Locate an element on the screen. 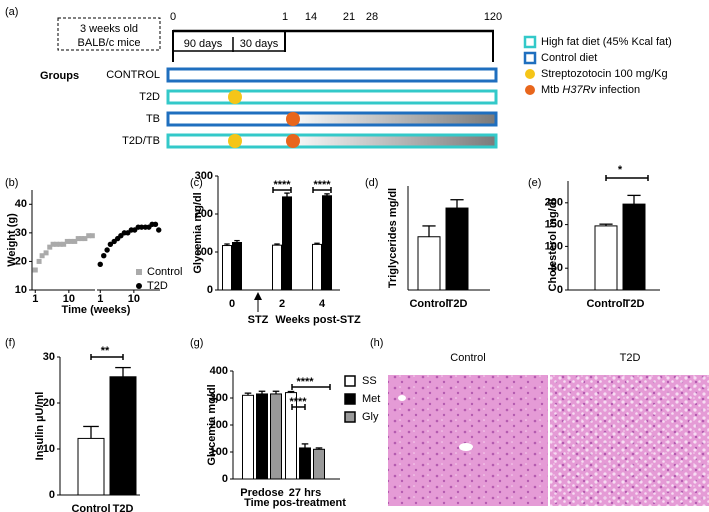 The height and width of the screenshot is (512, 709). legend-part: infection is located at coordinates (619, 90).